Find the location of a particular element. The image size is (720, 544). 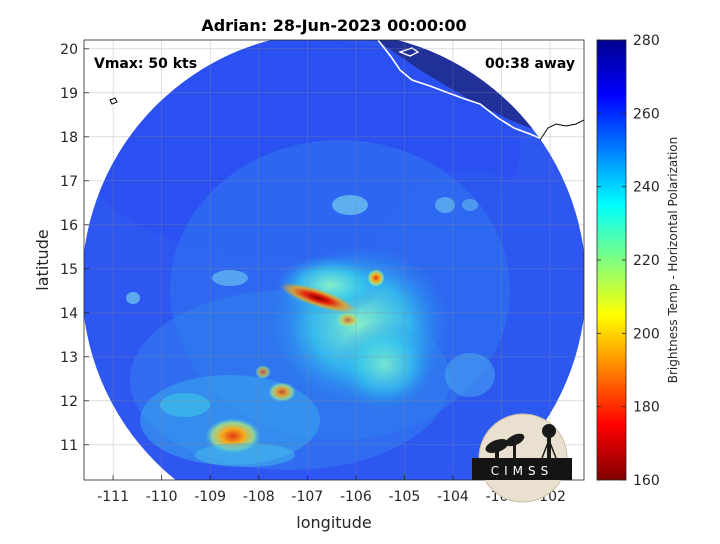

colorbar is located at coordinates (611, 260).